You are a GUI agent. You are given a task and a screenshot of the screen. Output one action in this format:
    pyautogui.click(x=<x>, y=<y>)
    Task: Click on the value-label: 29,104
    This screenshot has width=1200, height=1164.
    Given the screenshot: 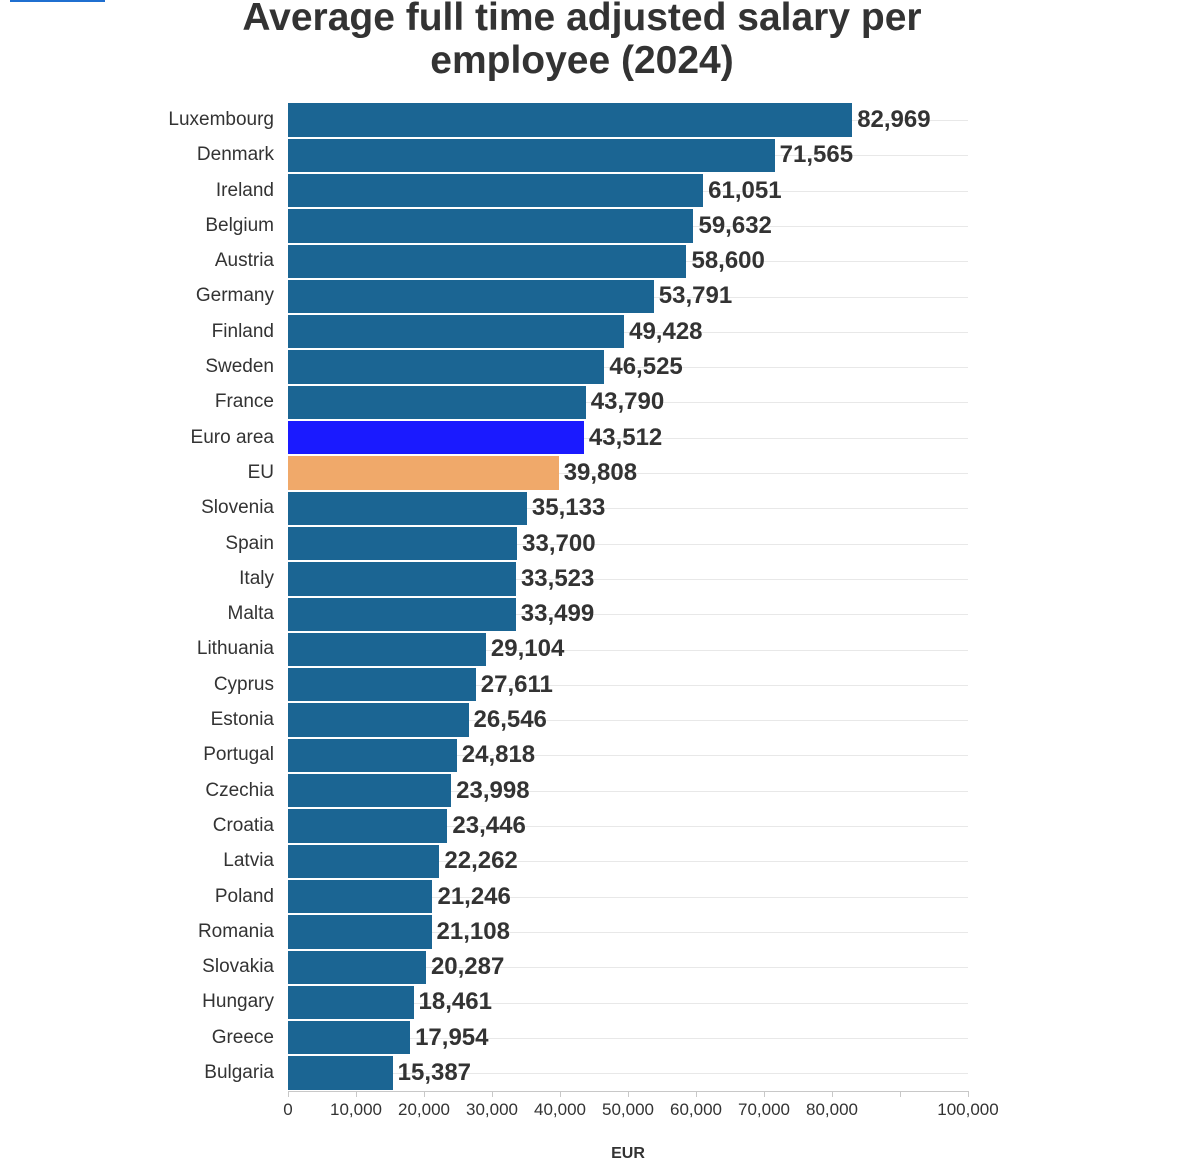 What is the action you would take?
    pyautogui.click(x=527, y=649)
    